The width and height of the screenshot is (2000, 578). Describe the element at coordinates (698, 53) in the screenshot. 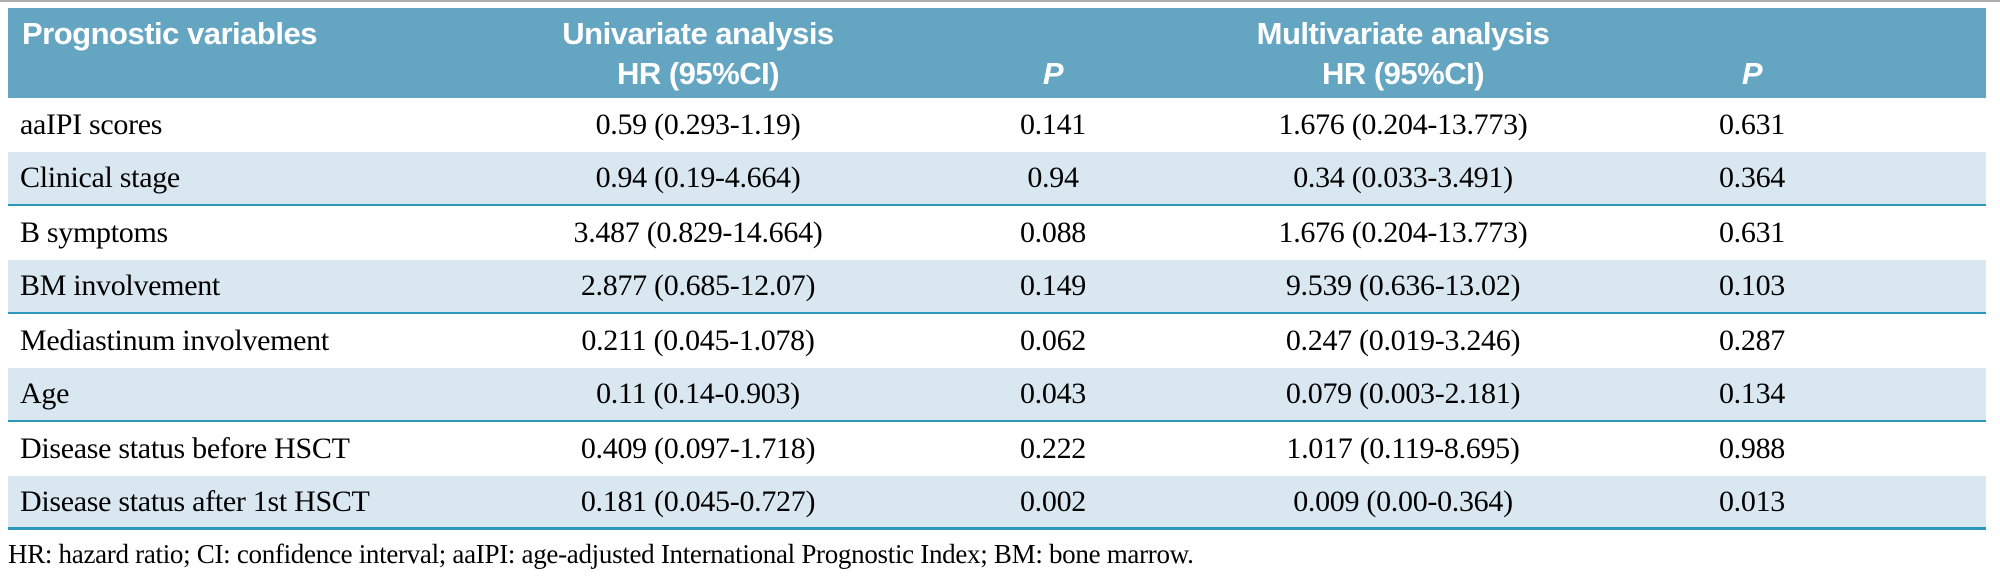

I see `header-univariate-analysis: Univariate analysis HR (95%CI)` at that location.